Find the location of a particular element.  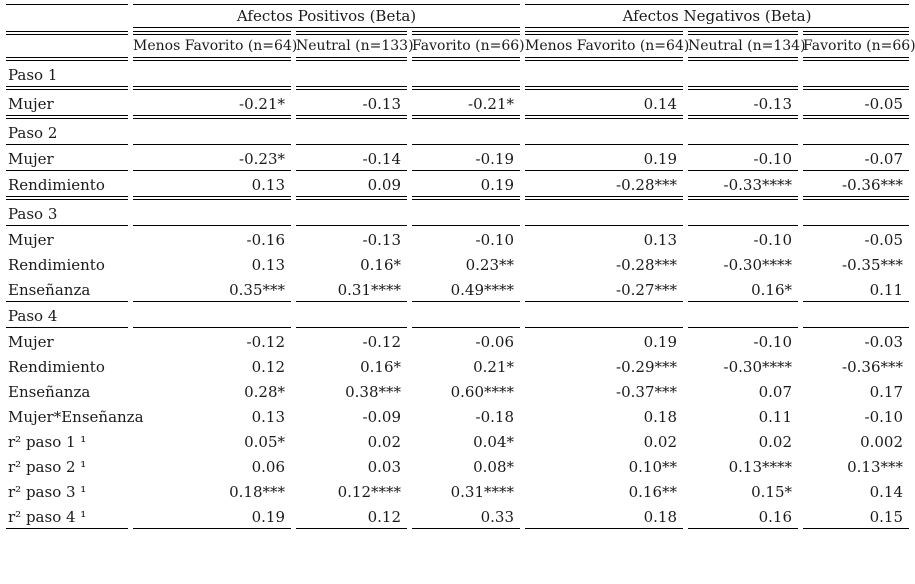

value-cell: -0.05 is located at coordinates (884, 240).